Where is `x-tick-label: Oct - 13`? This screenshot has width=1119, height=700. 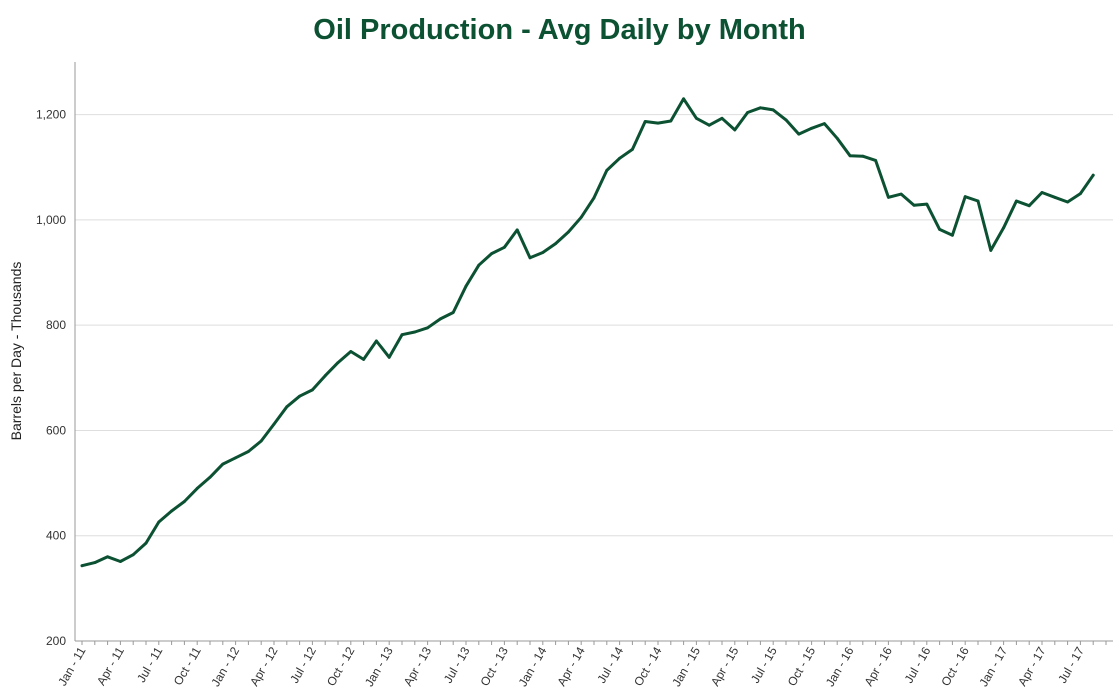 x-tick-label: Oct - 13 is located at coordinates (495, 666).